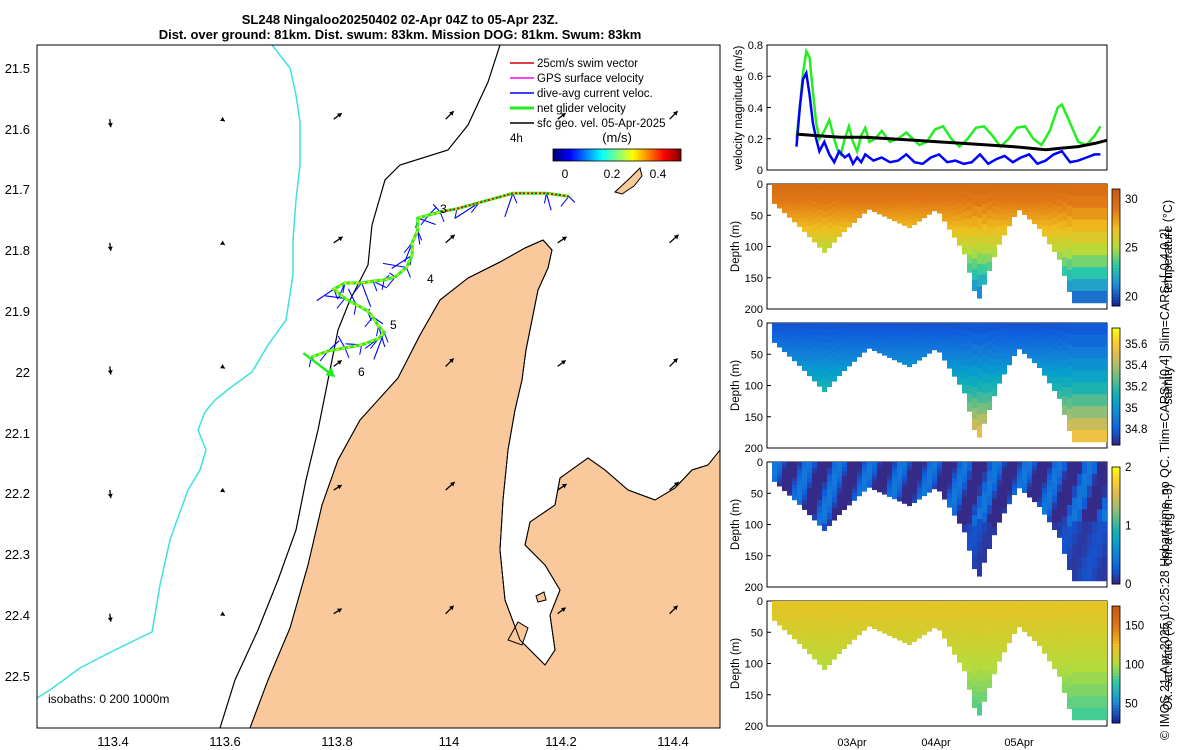  What do you see at coordinates (504, 202) in the screenshot?
I see `swim-track-segment` at bounding box center [504, 202].